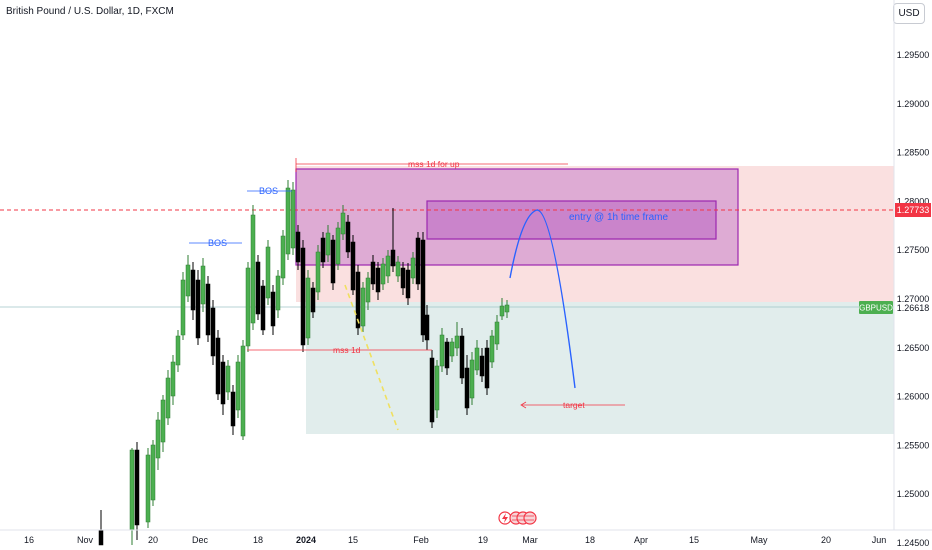 Image resolution: width=932 pixels, height=550 pixels. Describe the element at coordinates (371, 357) in the screenshot. I see `yellow-dashed-path` at that location.